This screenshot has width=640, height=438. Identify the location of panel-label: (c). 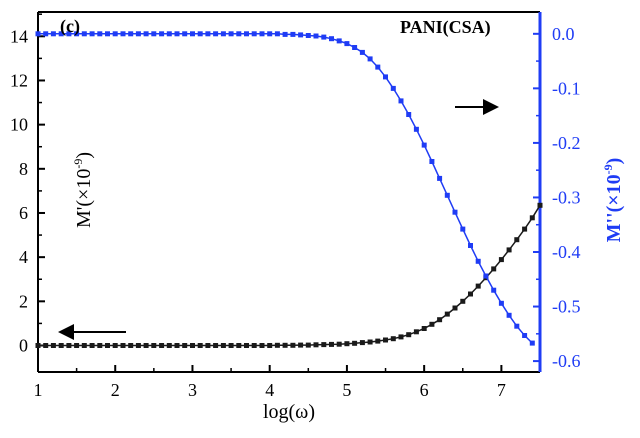
(70, 26).